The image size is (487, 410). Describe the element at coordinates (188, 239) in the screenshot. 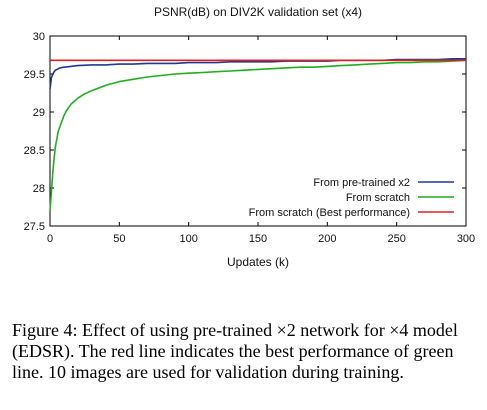

I see `x-tick-label: 100` at that location.